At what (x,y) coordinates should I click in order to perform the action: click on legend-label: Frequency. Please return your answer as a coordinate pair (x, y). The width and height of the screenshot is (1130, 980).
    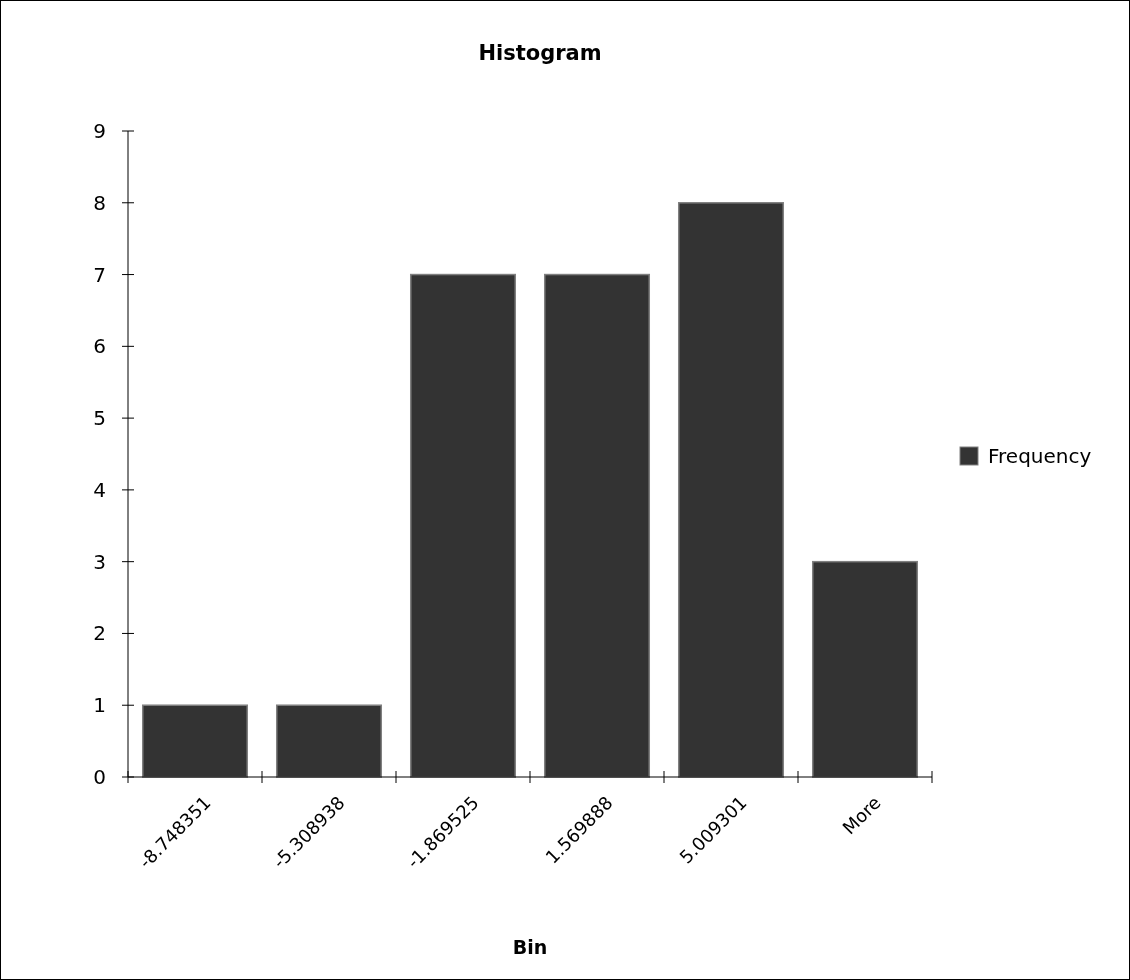
    Looking at the image, I should click on (1040, 456).